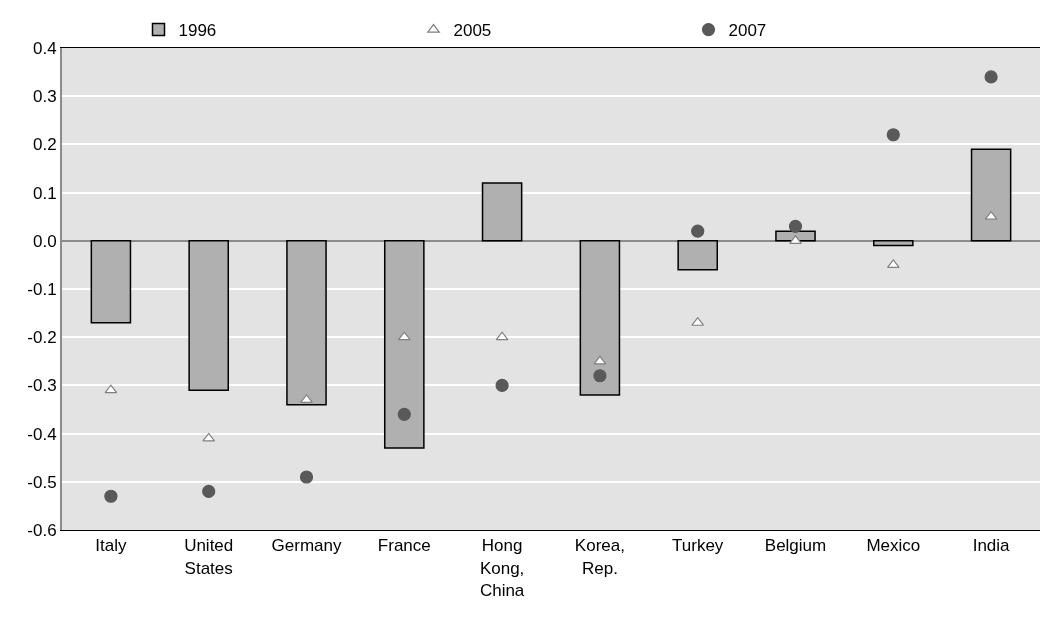 The height and width of the screenshot is (640, 1058). What do you see at coordinates (472, 31) in the screenshot?
I see `legend-label: 2005` at bounding box center [472, 31].